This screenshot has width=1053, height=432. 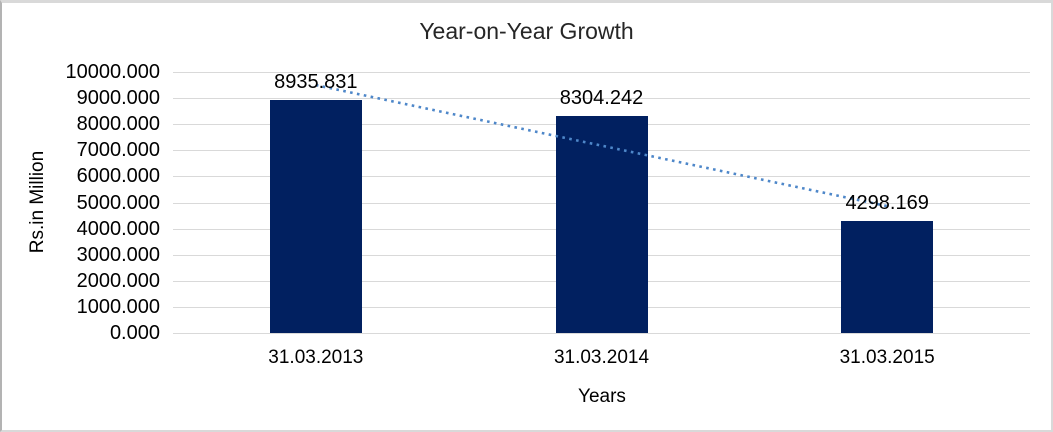 What do you see at coordinates (526, 31) in the screenshot?
I see `chart-title: Year-on-Year Growth` at bounding box center [526, 31].